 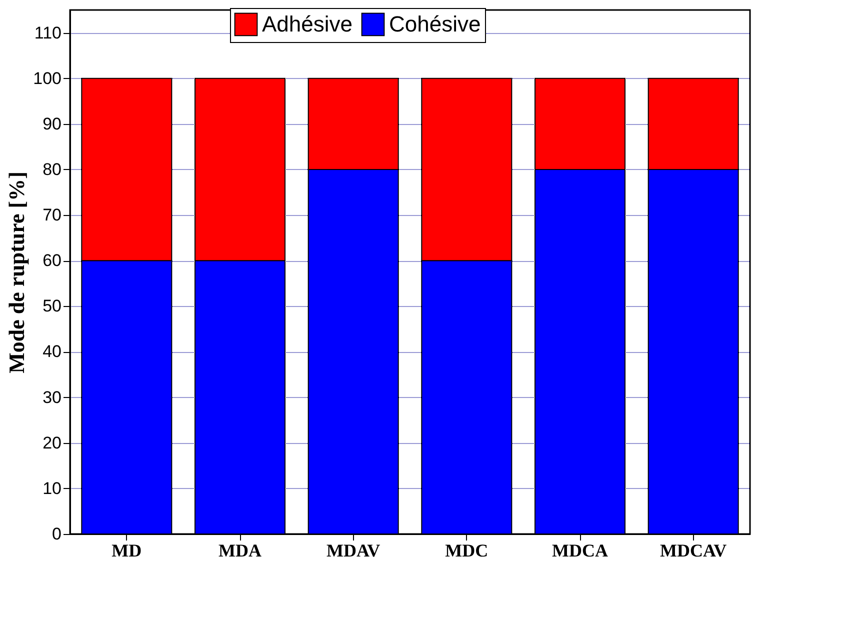 What do you see at coordinates (48, 32) in the screenshot?
I see `y-tick-label: 110` at bounding box center [48, 32].